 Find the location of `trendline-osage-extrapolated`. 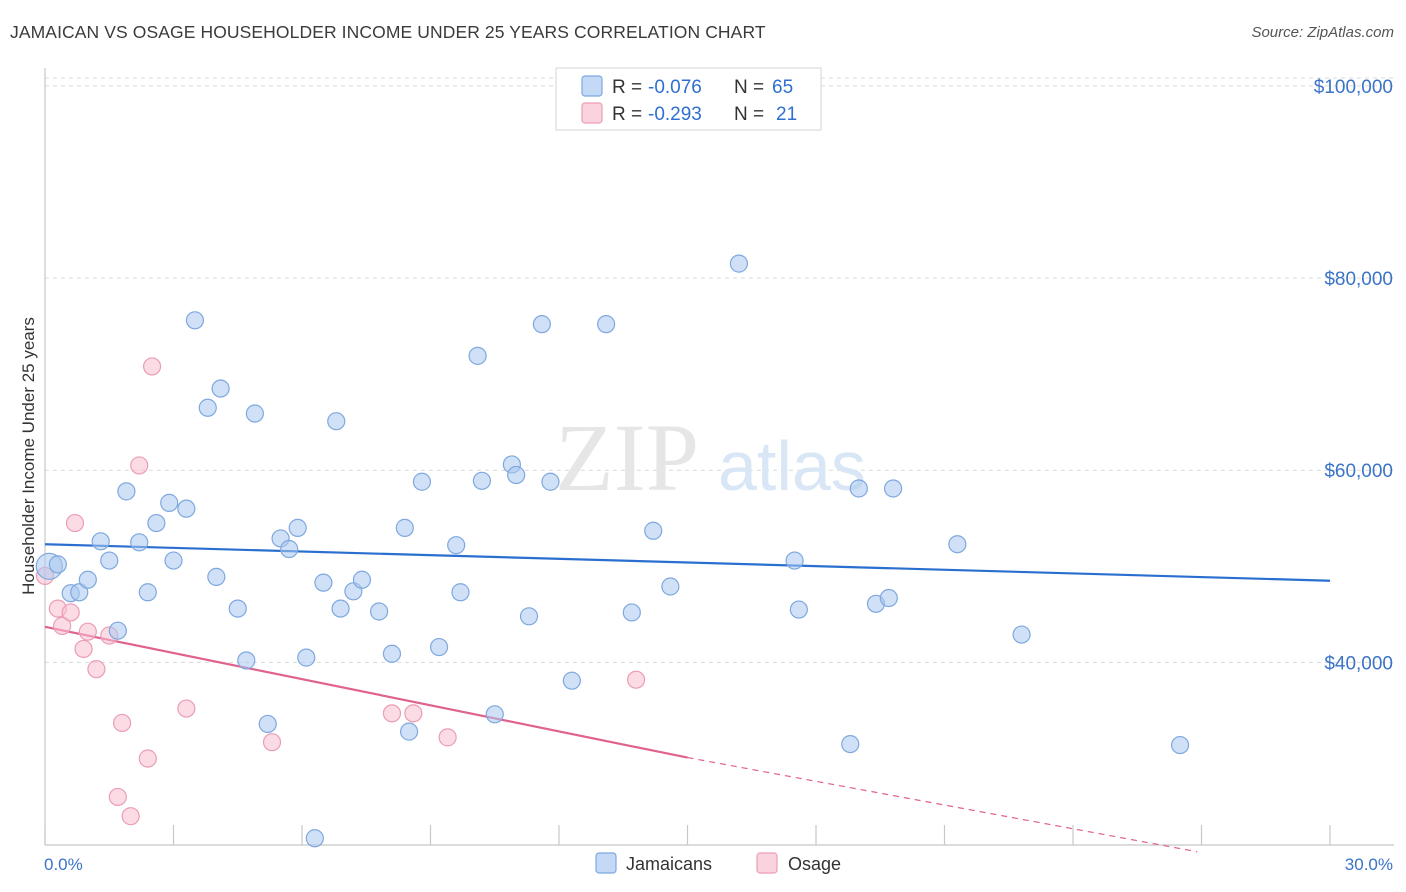

trendline-osage-extrapolated is located at coordinates (942, 804).